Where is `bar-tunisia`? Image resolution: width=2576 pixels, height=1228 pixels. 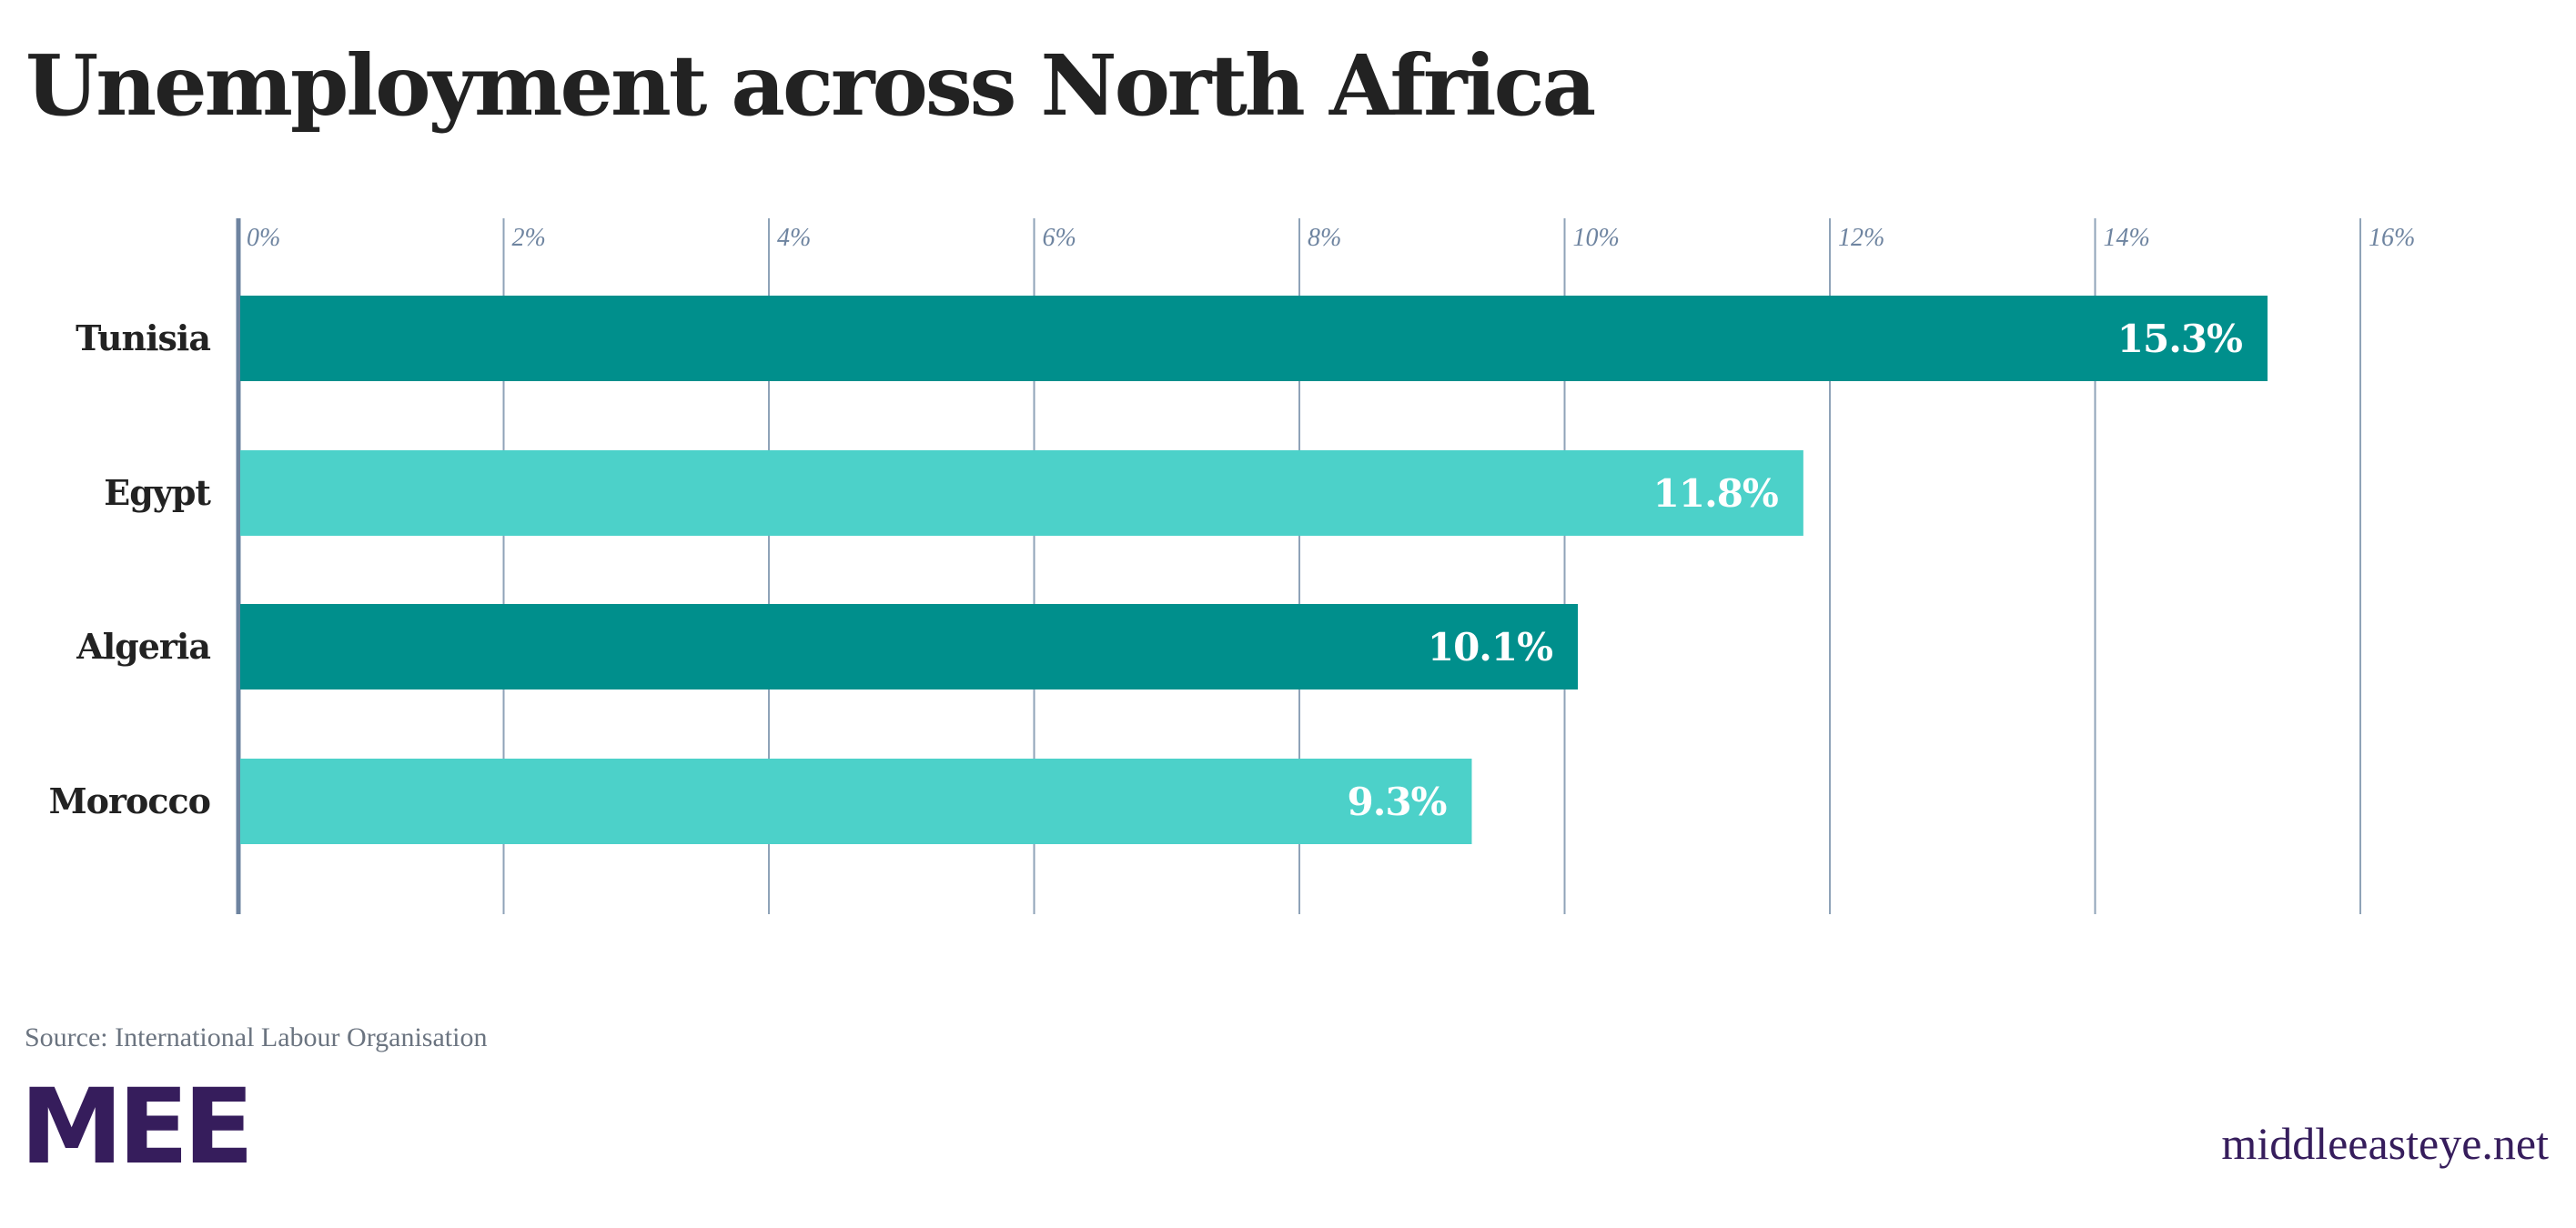
bar-tunisia is located at coordinates (1254, 339).